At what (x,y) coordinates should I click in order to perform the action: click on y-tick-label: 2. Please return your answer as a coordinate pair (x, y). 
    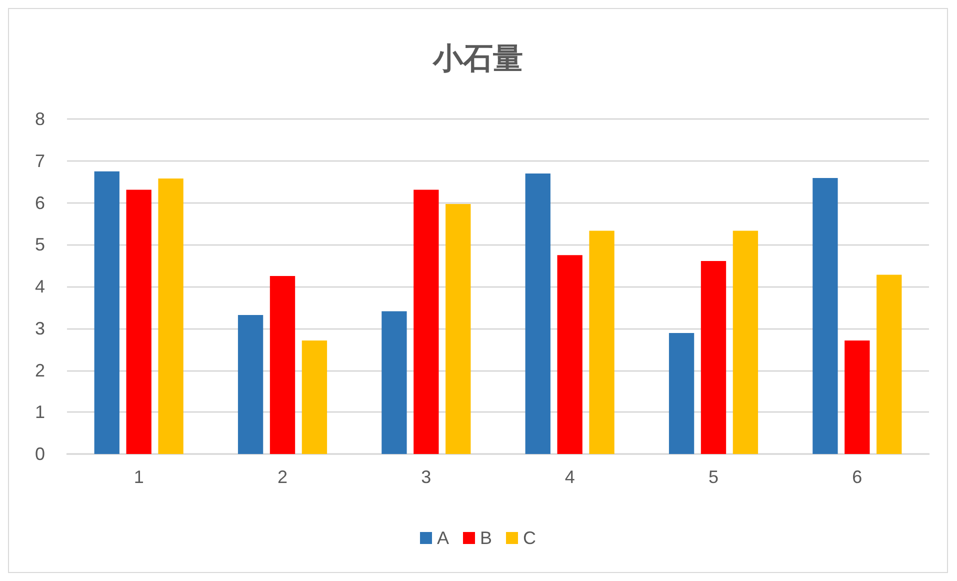
    Looking at the image, I should click on (39, 370).